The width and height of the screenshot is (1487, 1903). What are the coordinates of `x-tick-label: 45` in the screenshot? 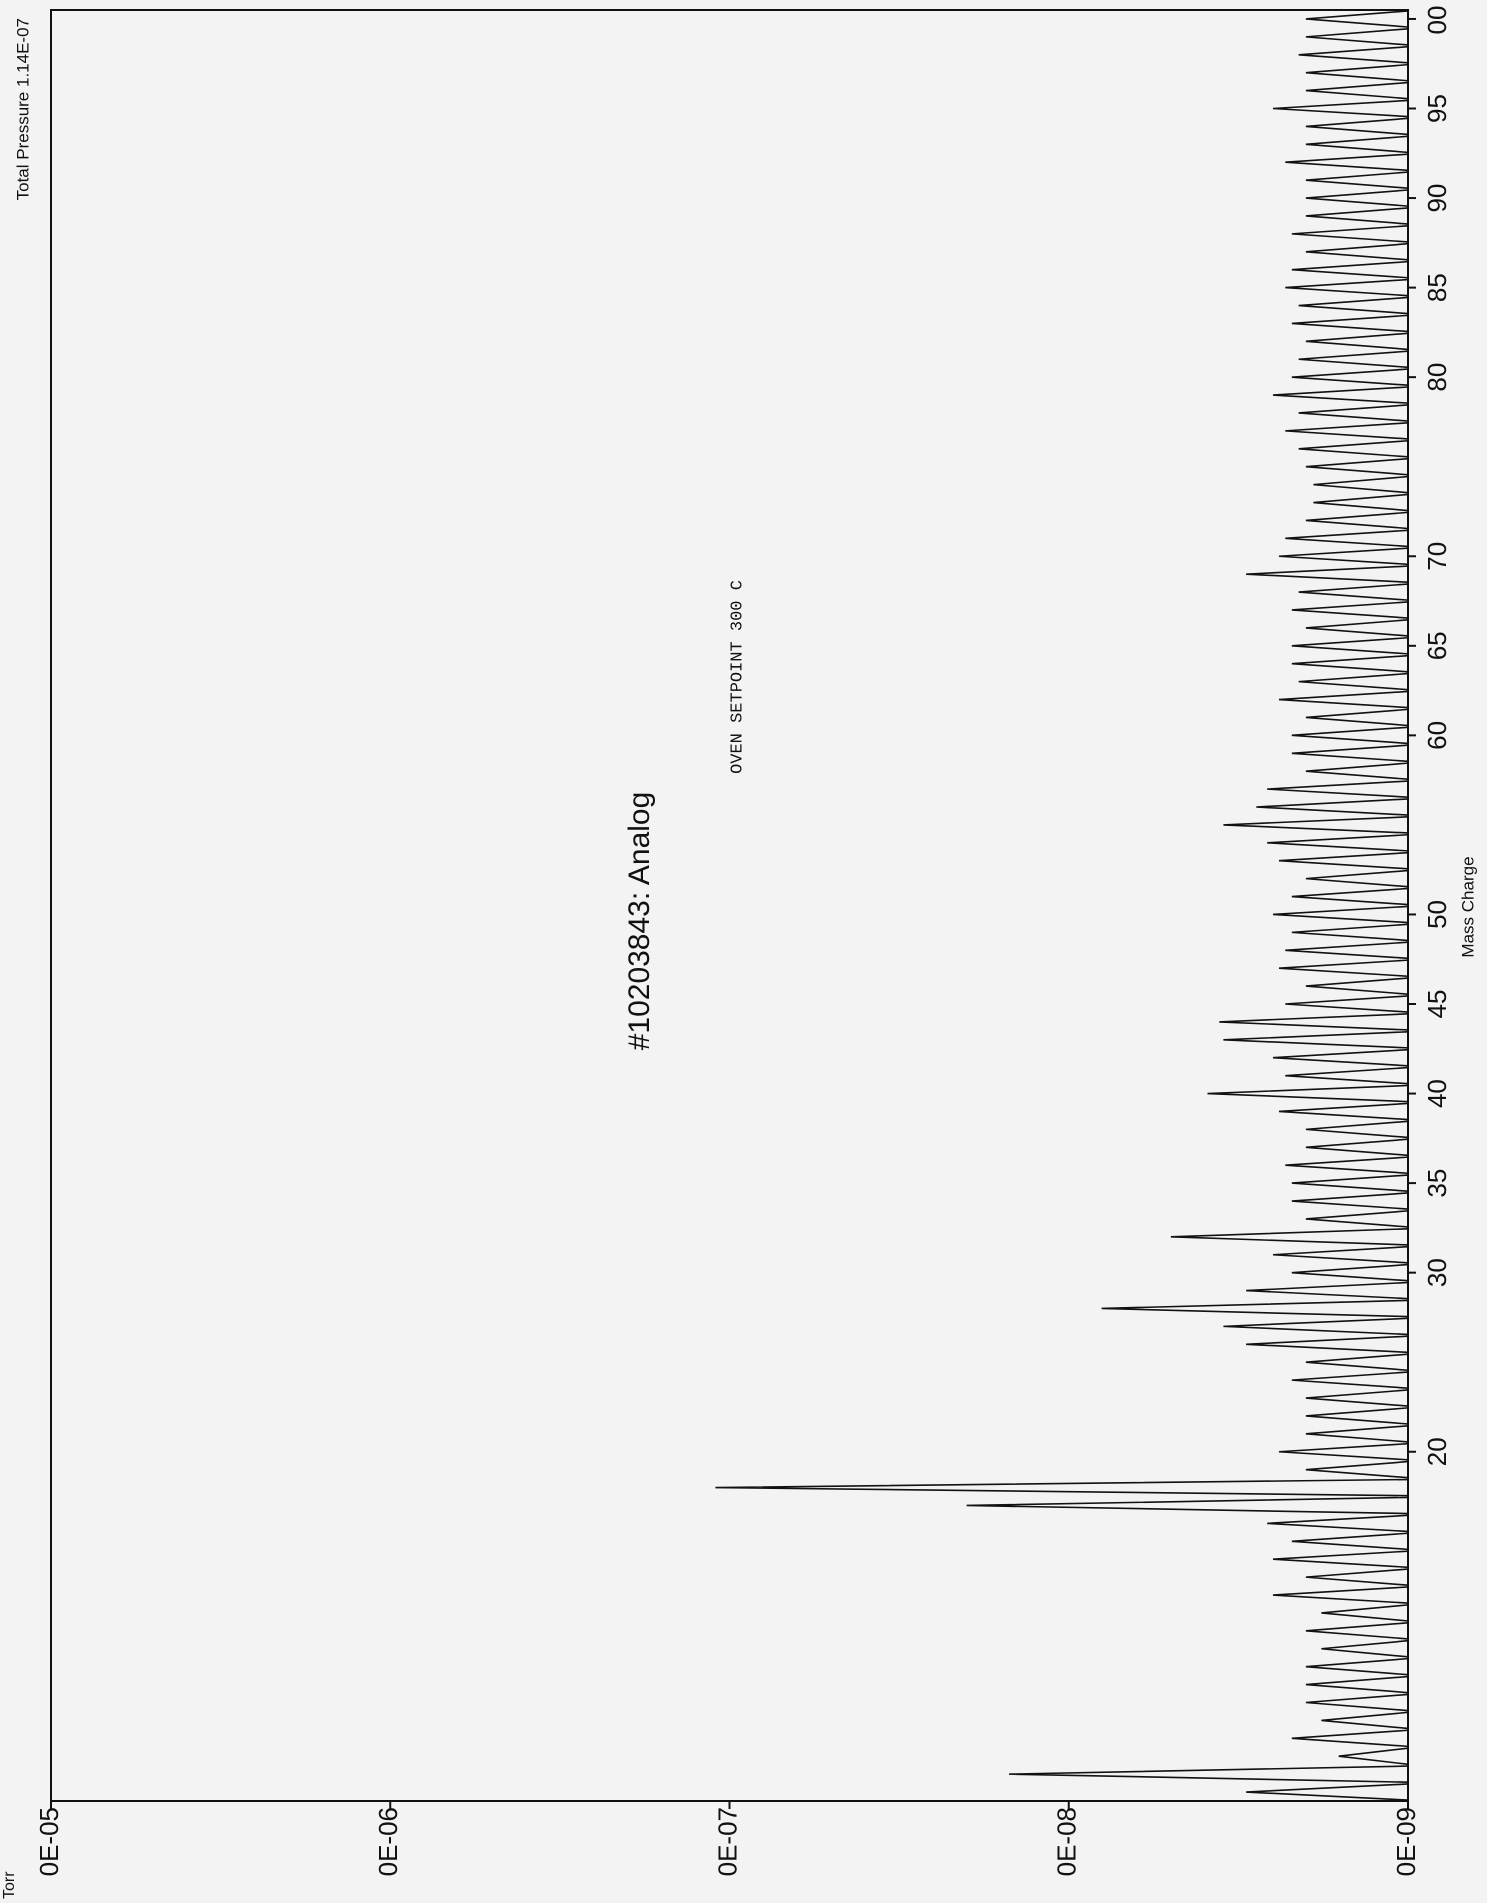 It's located at (1437, 1004).